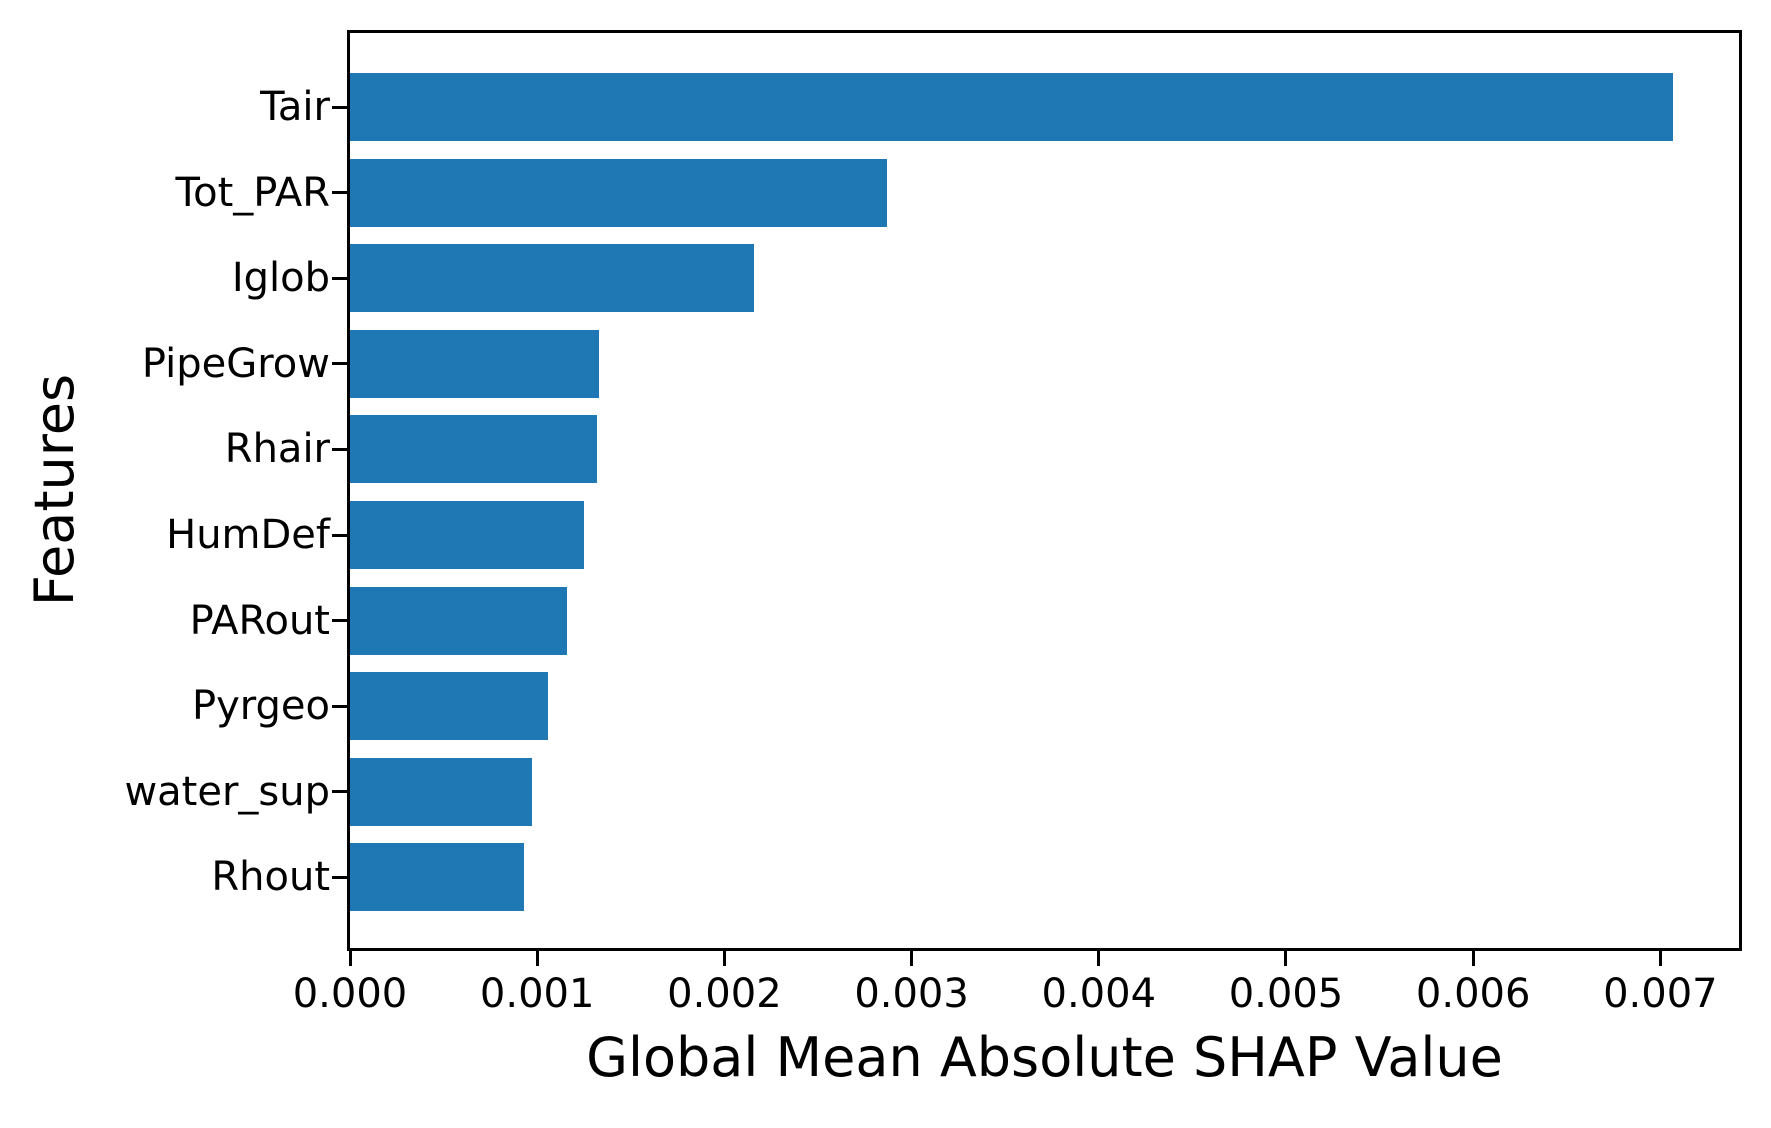 Image resolution: width=1771 pixels, height=1128 pixels. What do you see at coordinates (350, 994) in the screenshot?
I see `x-tick-label-0.000: 0.000` at bounding box center [350, 994].